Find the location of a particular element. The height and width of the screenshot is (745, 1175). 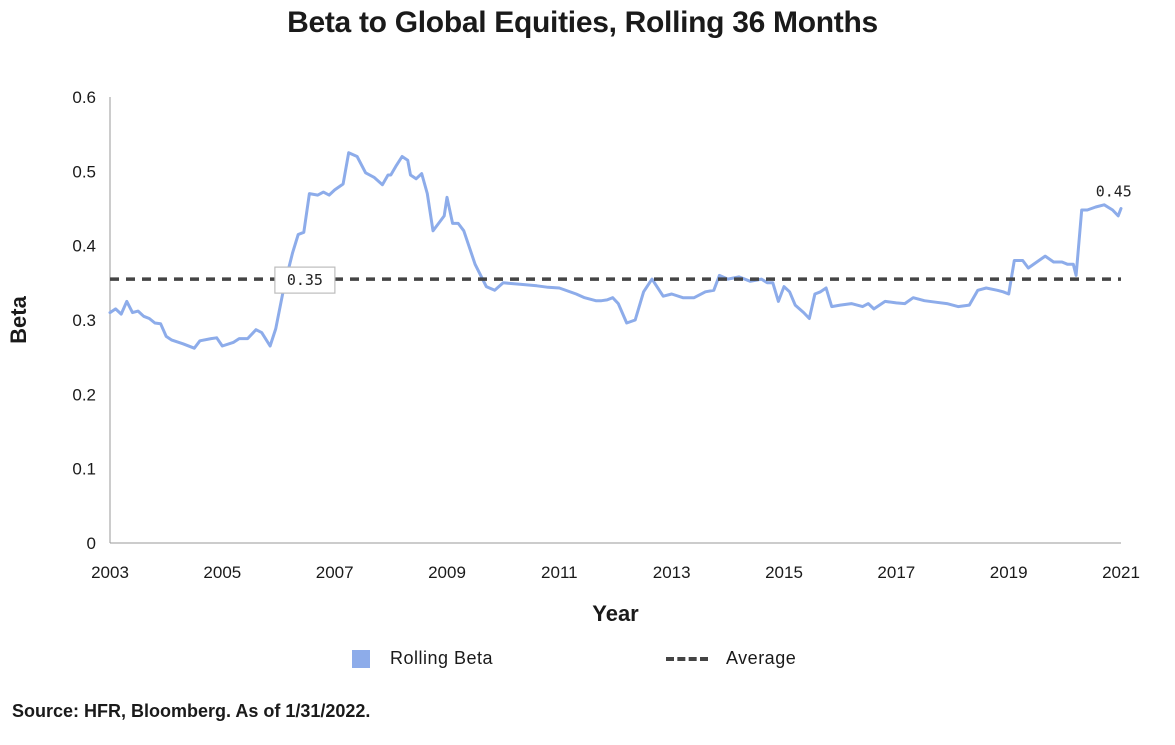

x-tick-label: 2013 is located at coordinates (672, 572).